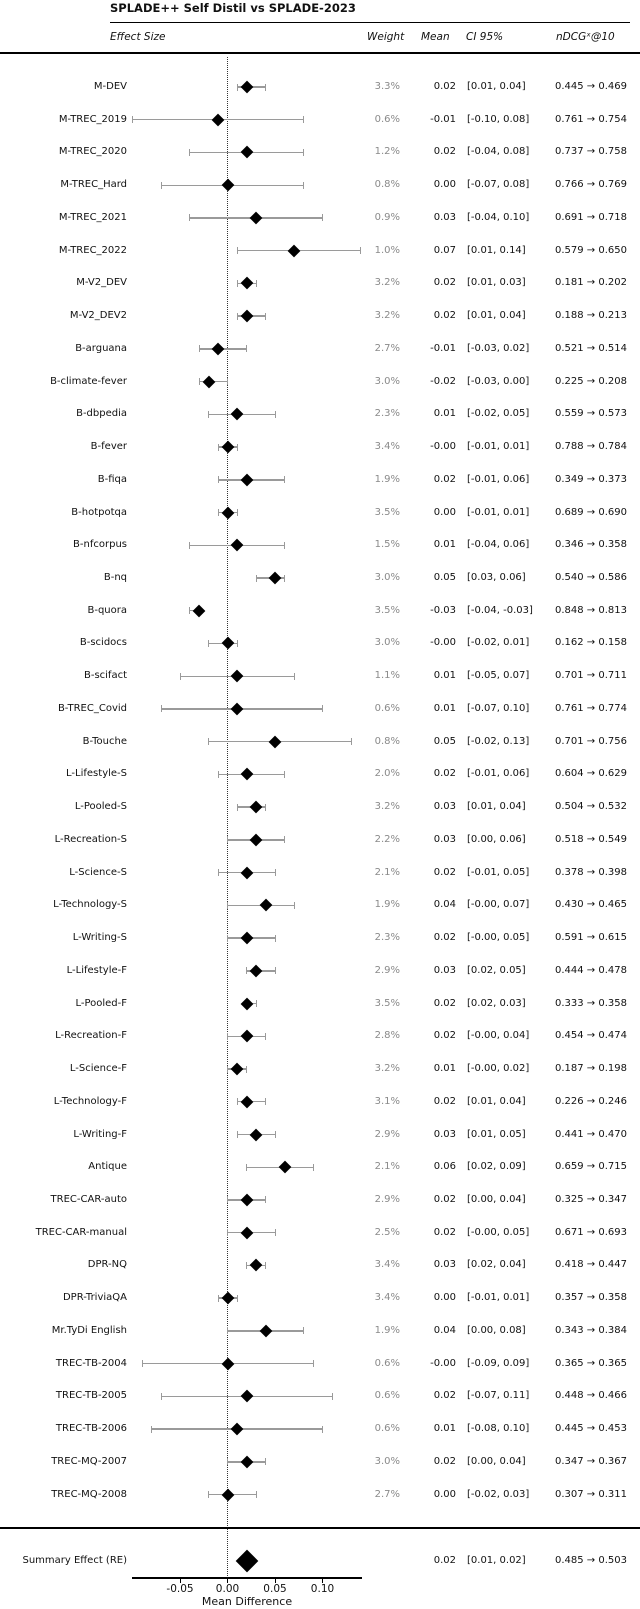 This screenshot has height=1609, width=640. Describe the element at coordinates (387, 774) in the screenshot. I see `weight-value: 2.0%` at that location.